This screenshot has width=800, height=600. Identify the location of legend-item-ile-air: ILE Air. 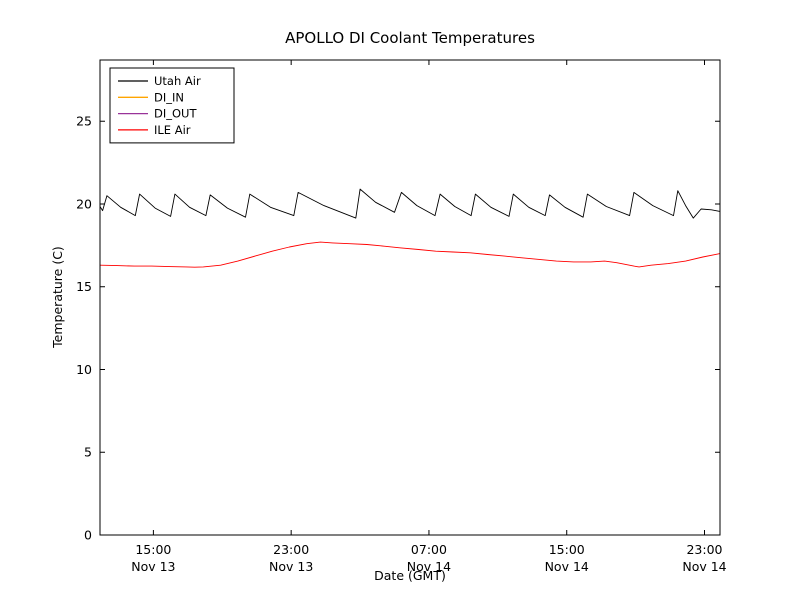
(154, 130).